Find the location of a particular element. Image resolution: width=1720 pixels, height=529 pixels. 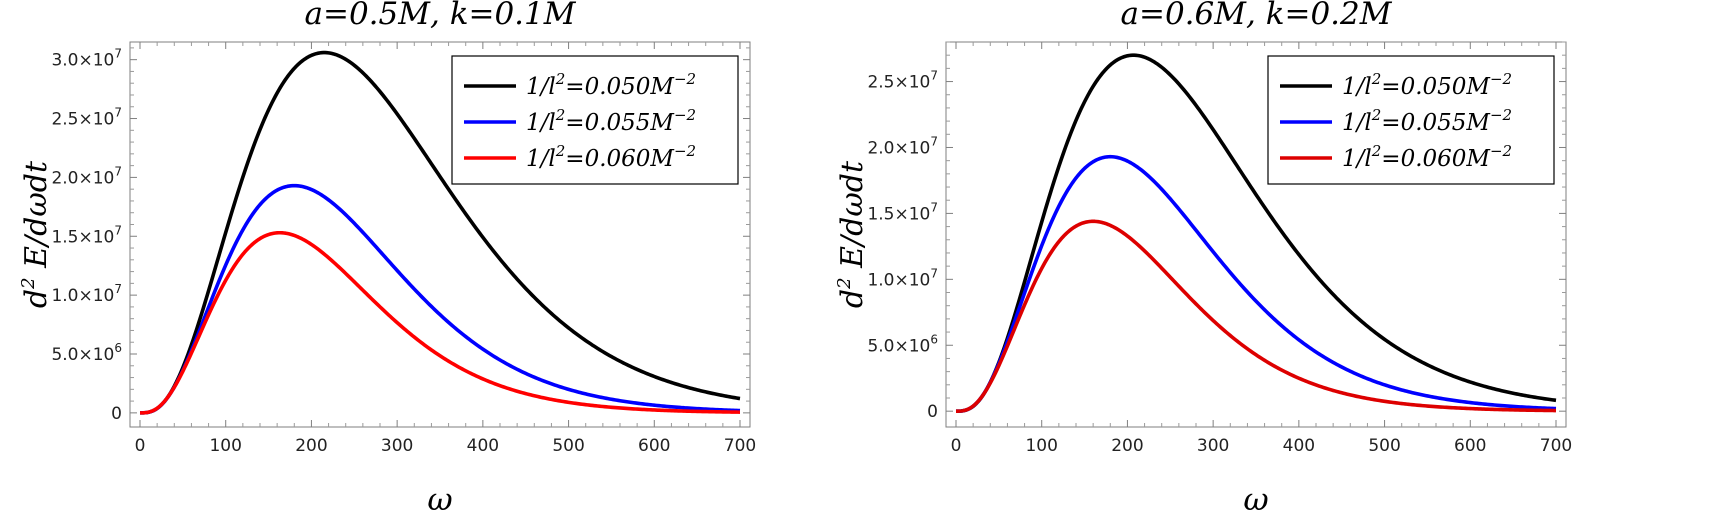

y-tick-label: 3.0×10⁷ is located at coordinates (86, 59).